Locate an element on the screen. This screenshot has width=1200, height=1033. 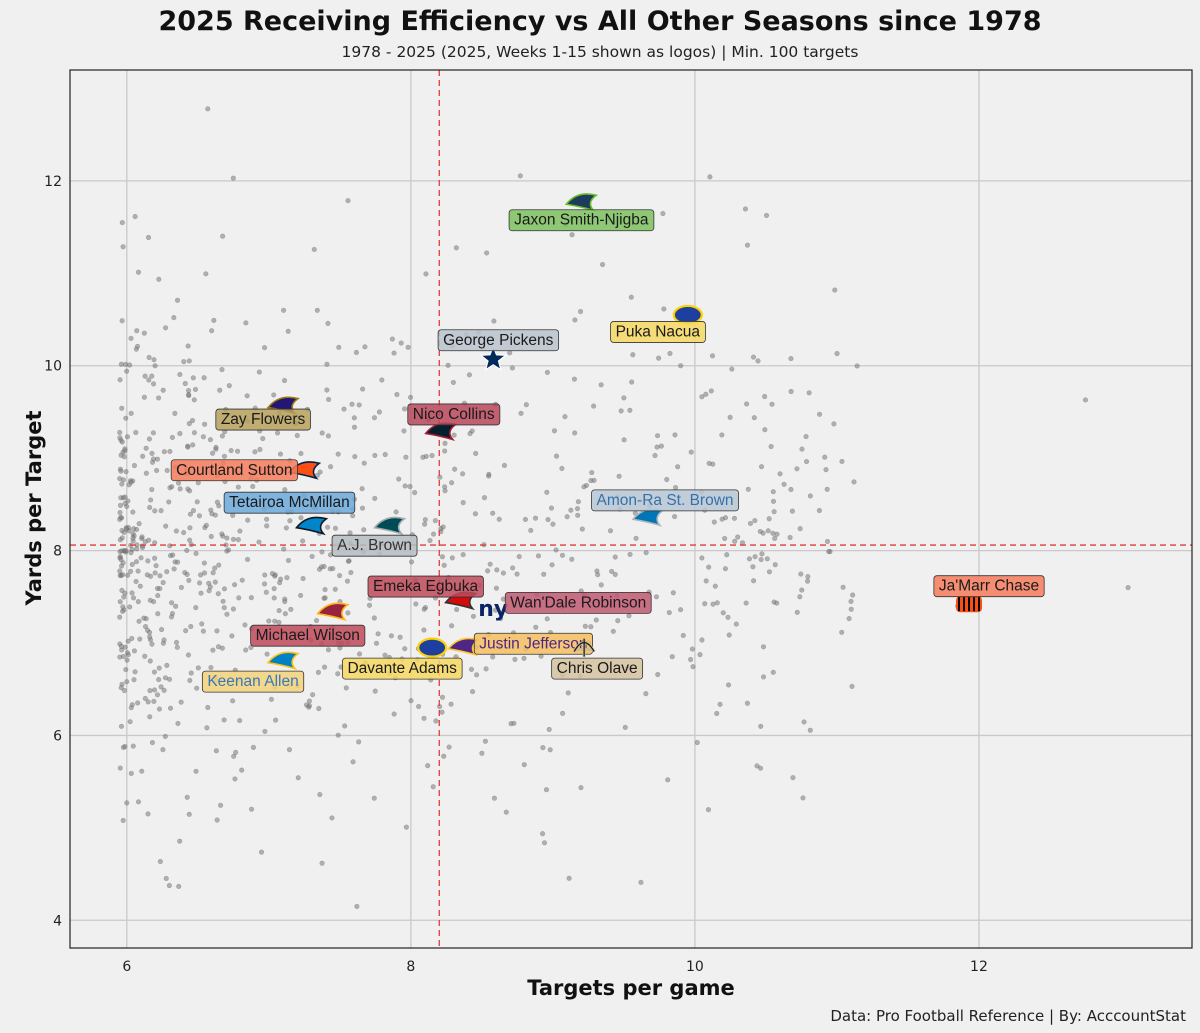
player-davante-adams: Davante Adams is located at coordinates (402, 658).